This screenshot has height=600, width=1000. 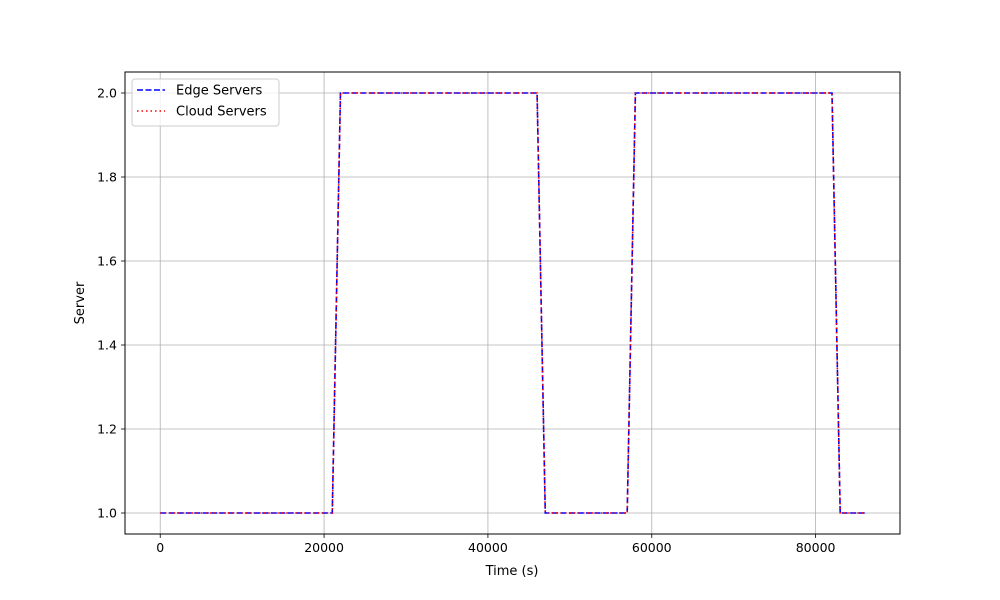 What do you see at coordinates (107, 177) in the screenshot?
I see `y-tick-label: 1.8` at bounding box center [107, 177].